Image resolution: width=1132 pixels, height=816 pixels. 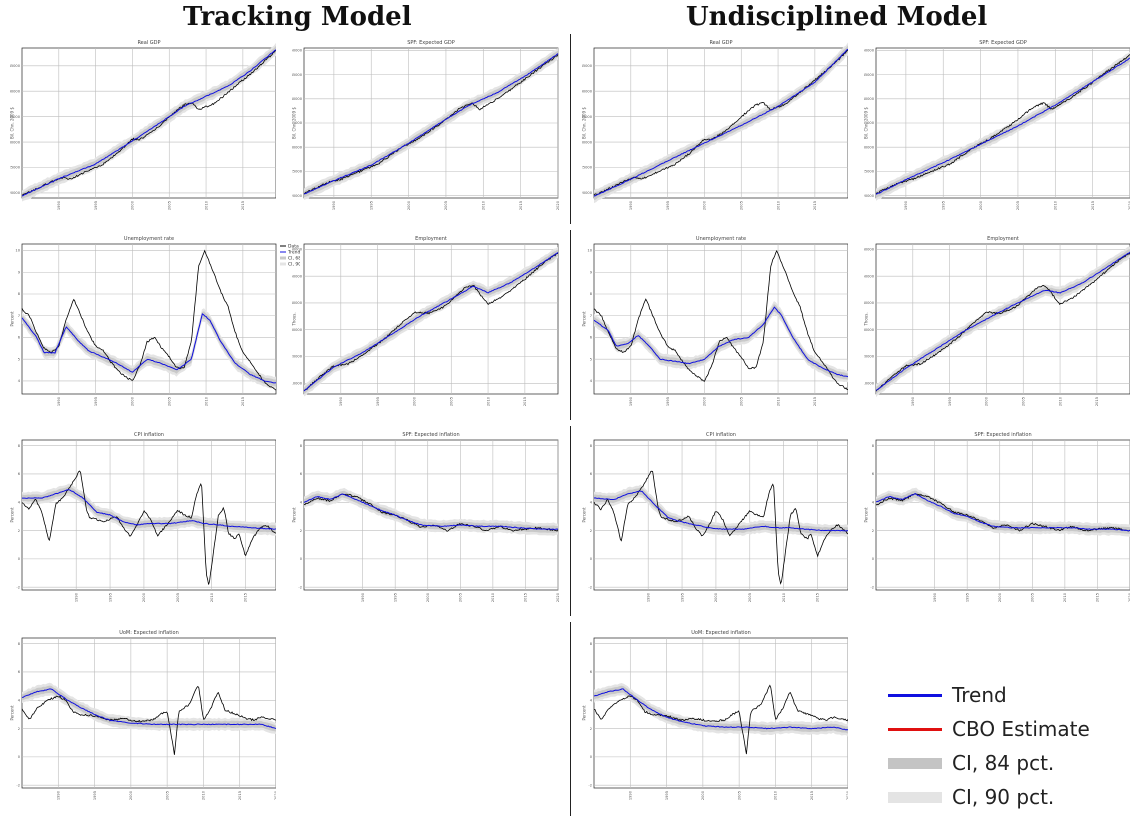 What do you see at coordinates (720, 319) in the screenshot?
I see `undisc-unemployment-plot-frame` at bounding box center [720, 319].